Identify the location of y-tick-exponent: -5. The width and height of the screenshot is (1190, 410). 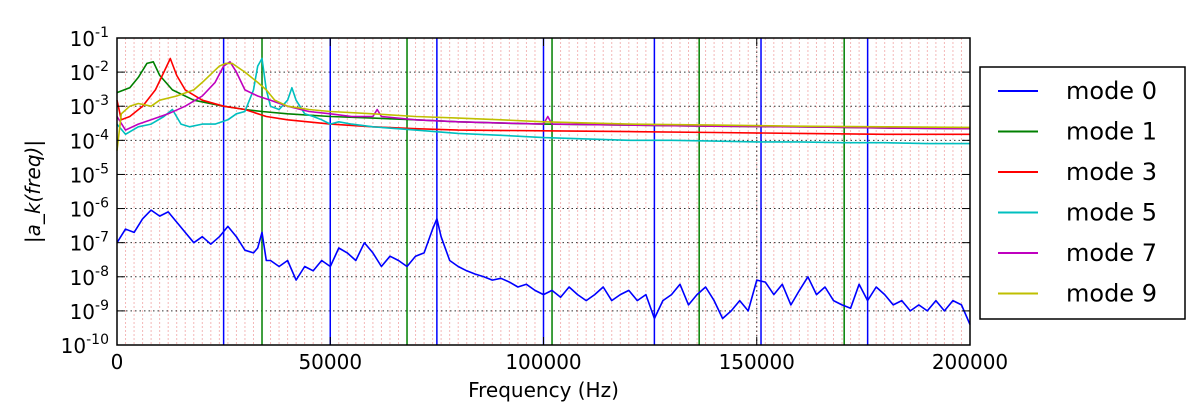
(102, 169).